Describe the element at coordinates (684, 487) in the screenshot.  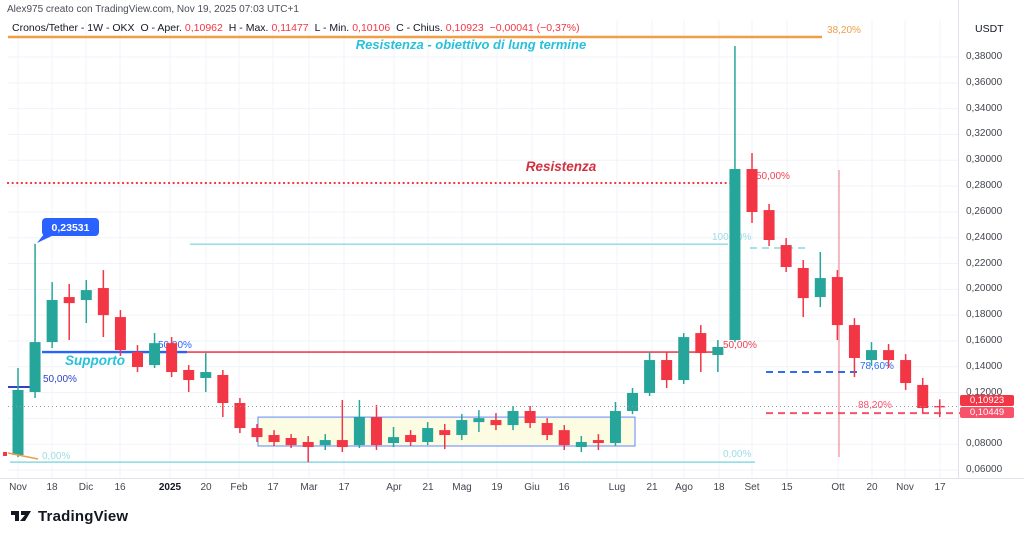
I see `time-tick: Ago` at that location.